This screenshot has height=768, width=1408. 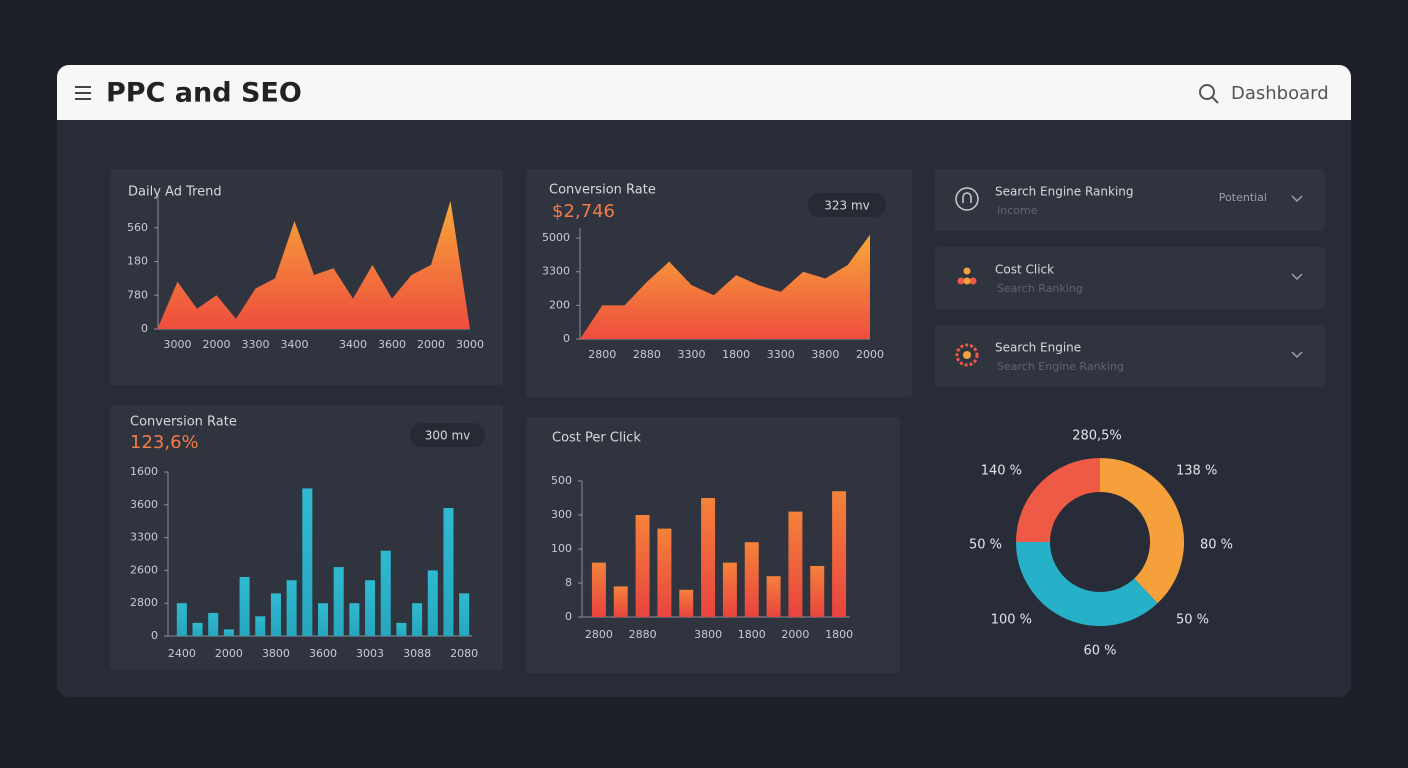 I want to click on y-tick-label: 780, so click(x=137, y=294).